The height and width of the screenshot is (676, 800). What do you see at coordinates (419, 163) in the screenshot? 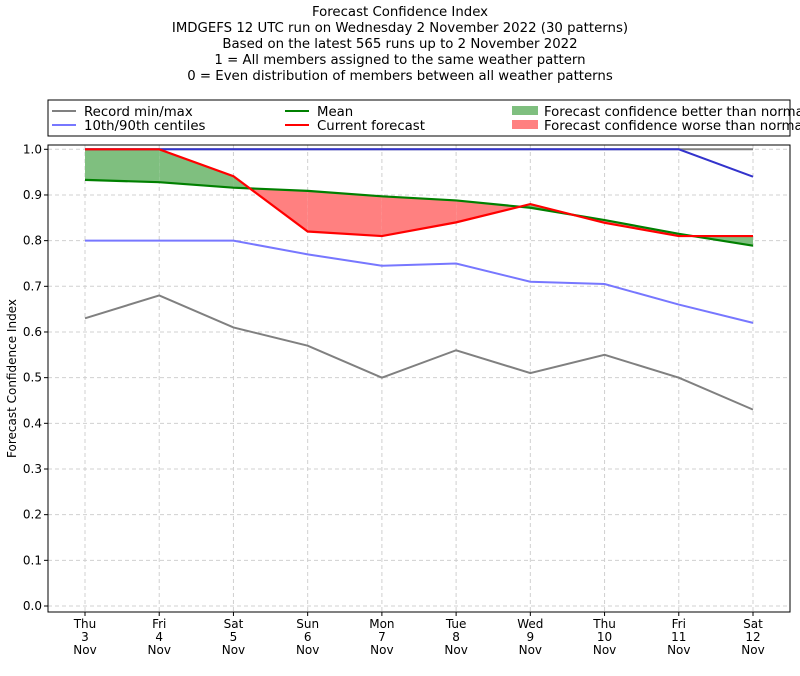
I see `series-line-p90` at bounding box center [419, 163].